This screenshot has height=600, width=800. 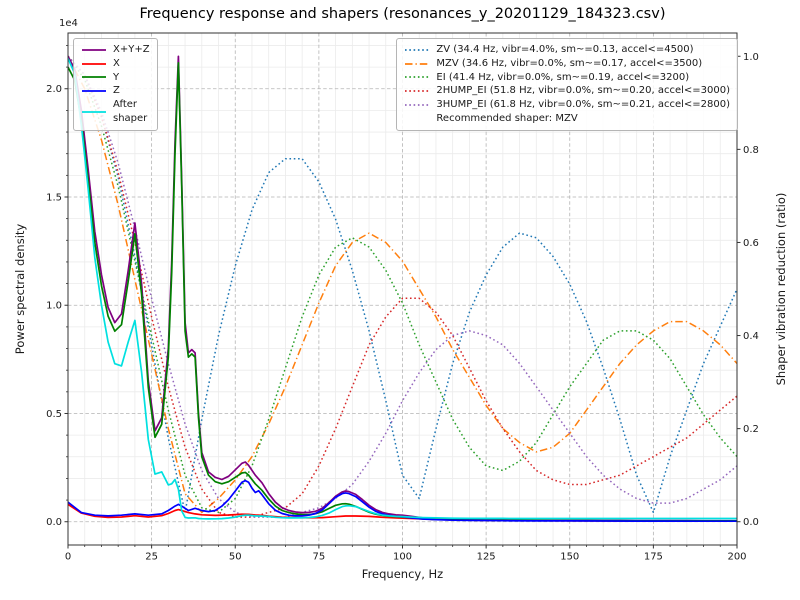 I want to click on legend-item-y: Y, so click(x=115, y=78).